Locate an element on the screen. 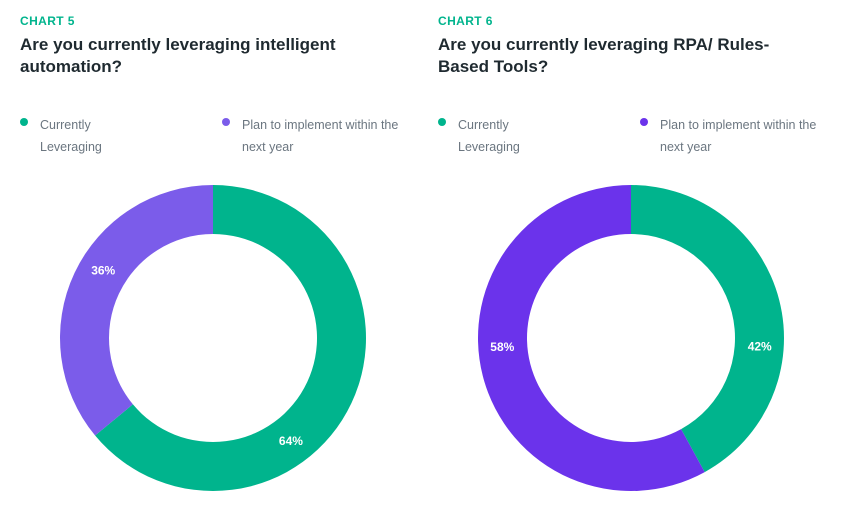 Image resolution: width=865 pixels, height=525 pixels. slice-value-label: 64% is located at coordinates (291, 441).